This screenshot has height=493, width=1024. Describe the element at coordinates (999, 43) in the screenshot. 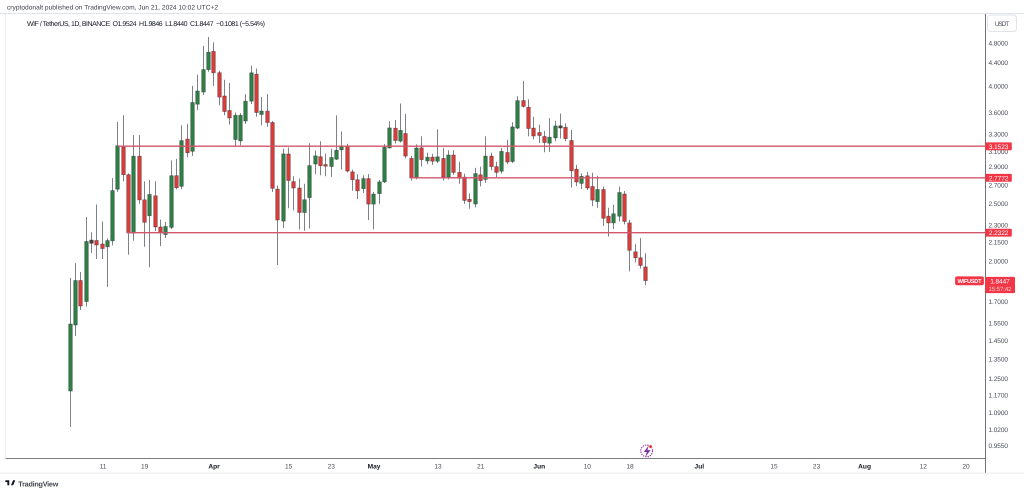

I see `svg-text: 4.8000` at that location.